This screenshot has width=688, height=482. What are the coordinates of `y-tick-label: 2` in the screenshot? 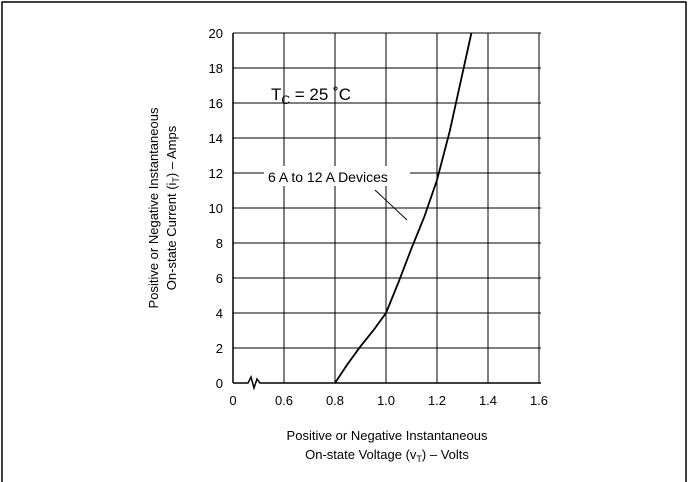 It's located at (219, 348).